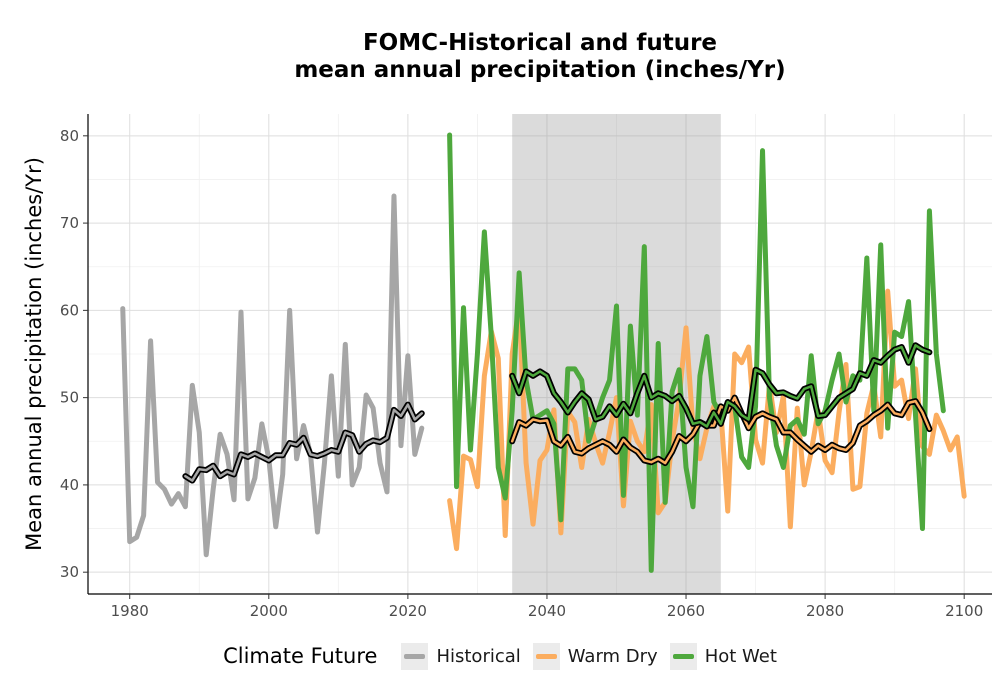 Image resolution: width=1000 pixels, height=700 pixels. I want to click on x-tick-label: 2040, so click(547, 611).